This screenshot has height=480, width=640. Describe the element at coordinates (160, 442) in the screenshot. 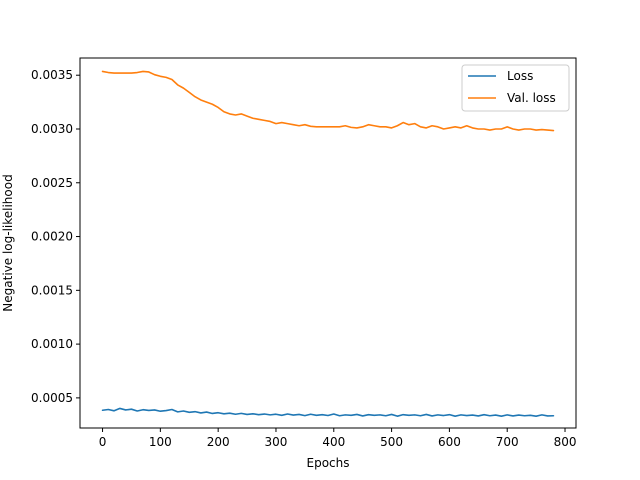

I see `x-tick-label: 100` at that location.